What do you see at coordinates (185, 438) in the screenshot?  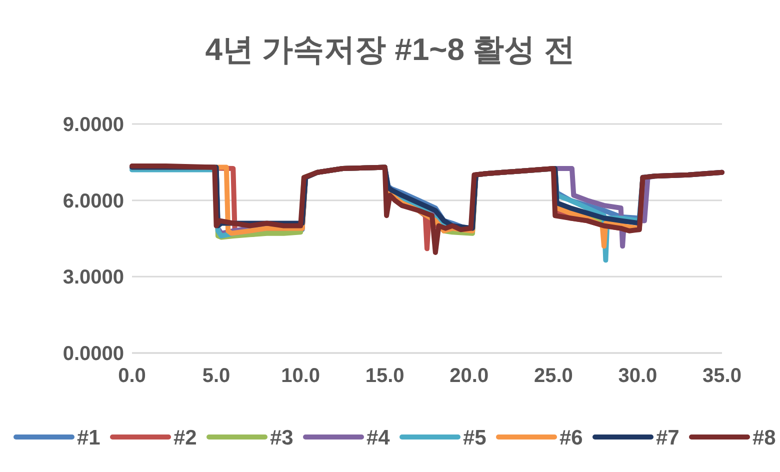 I see `legend-label: #2` at bounding box center [185, 438].